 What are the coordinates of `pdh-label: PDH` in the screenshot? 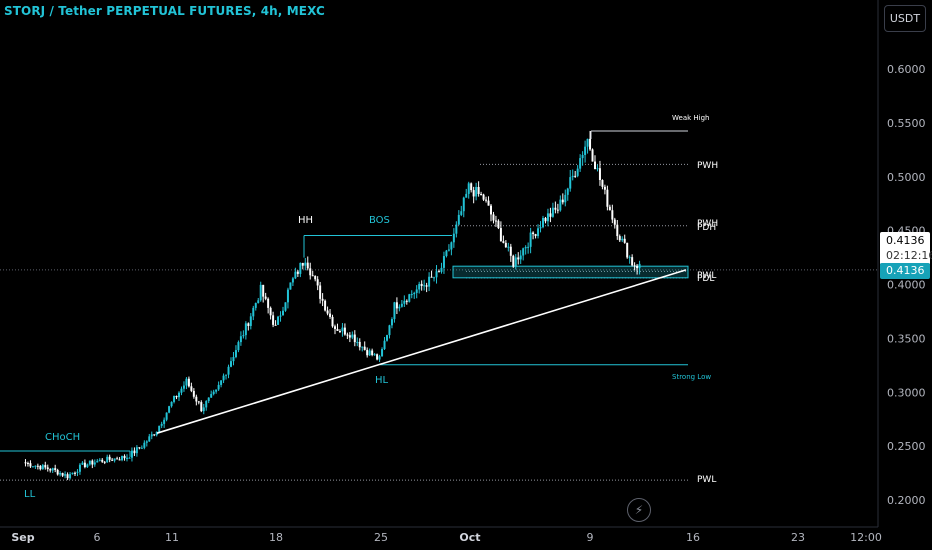 It's located at (706, 228).